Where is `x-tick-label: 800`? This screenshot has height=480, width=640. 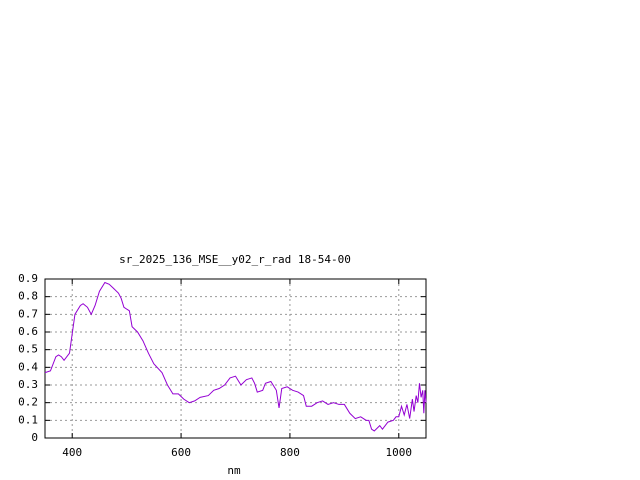 x-tick-label: 800 is located at coordinates (290, 452).